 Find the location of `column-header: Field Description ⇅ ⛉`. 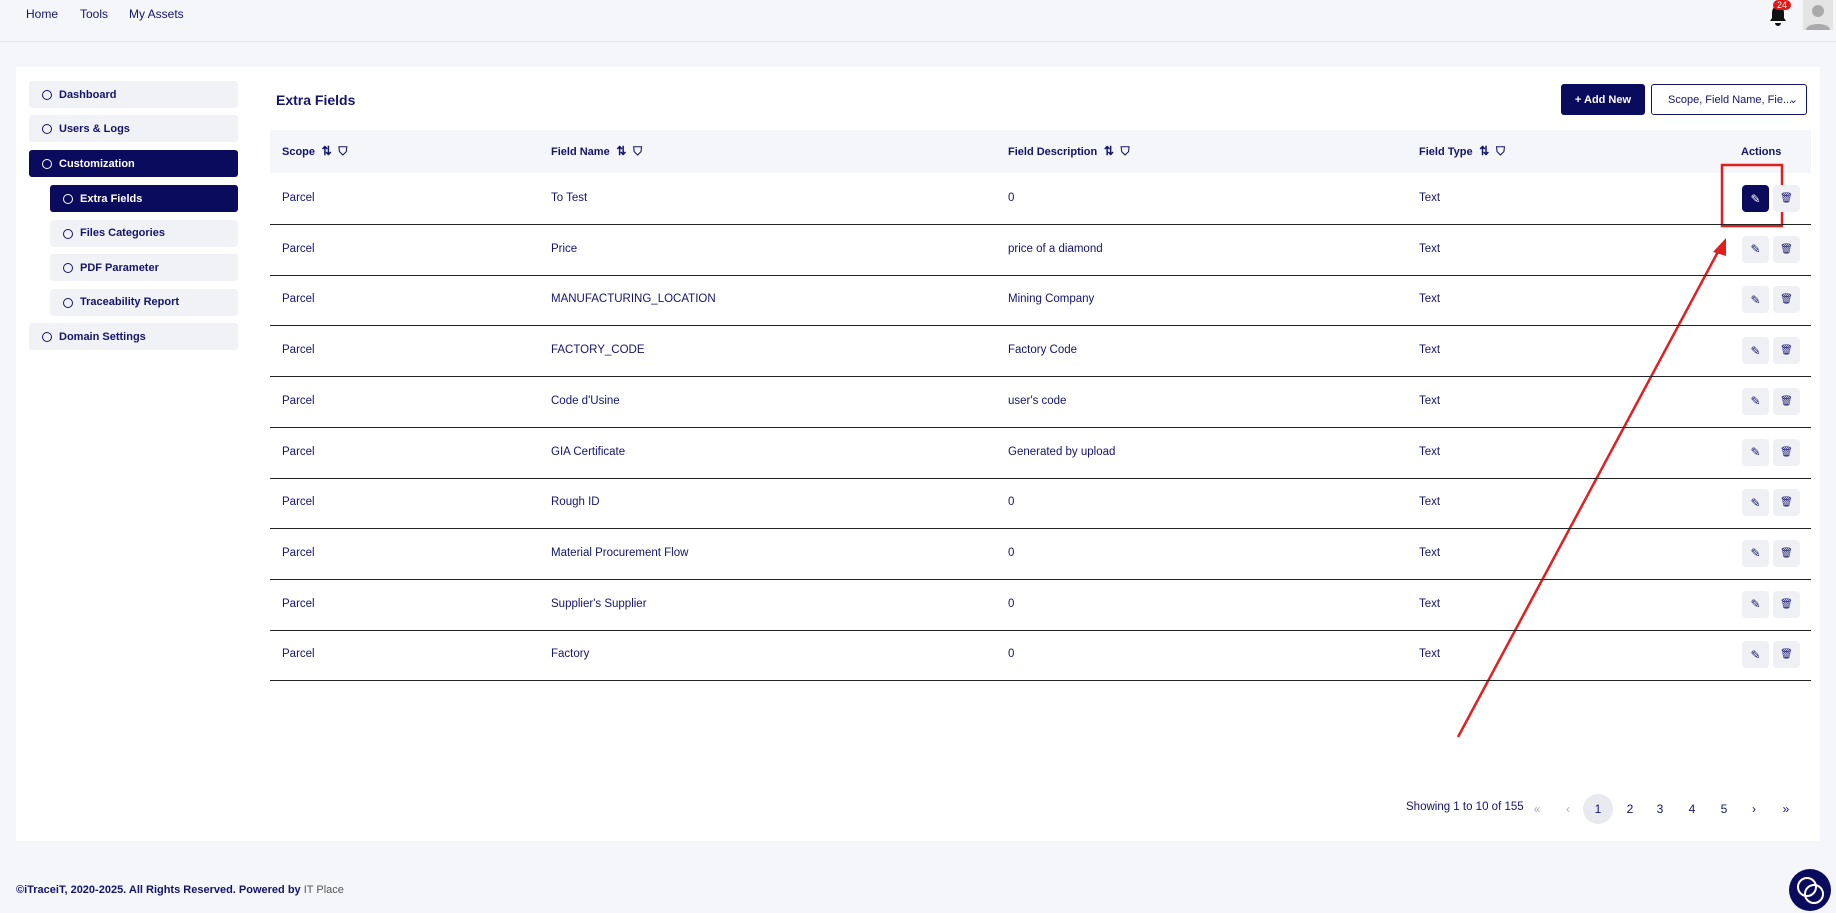

column-header: Field Description ⇅ ⛉ is located at coordinates (1069, 151).